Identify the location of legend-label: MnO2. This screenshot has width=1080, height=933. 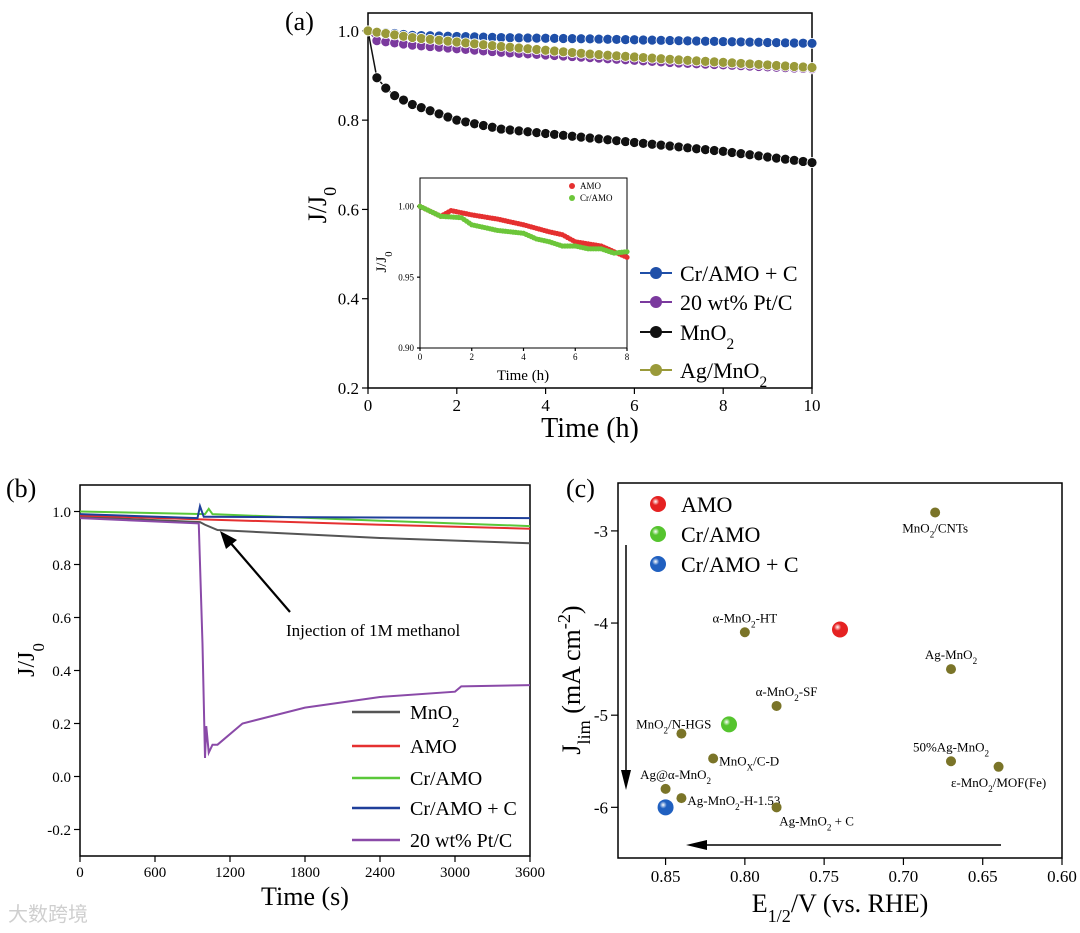
(707, 336).